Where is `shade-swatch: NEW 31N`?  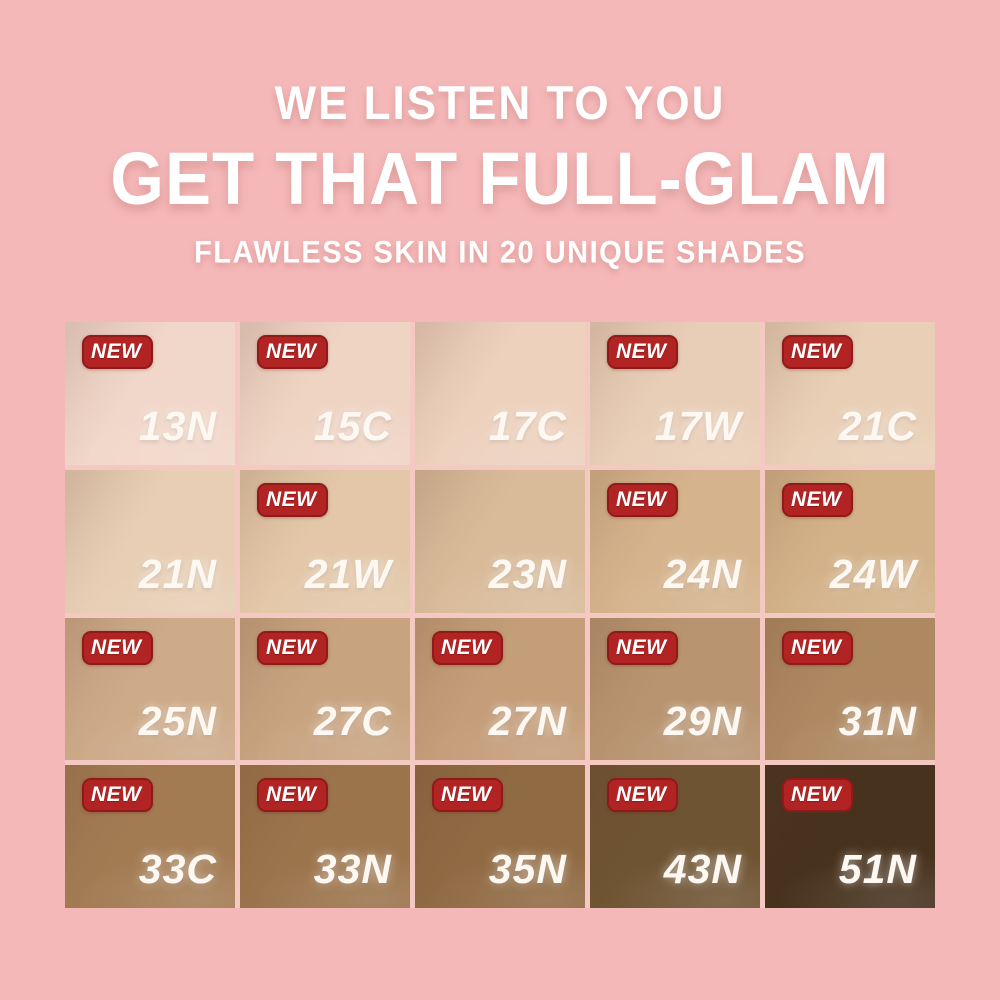
shade-swatch: NEW 31N is located at coordinates (850, 689).